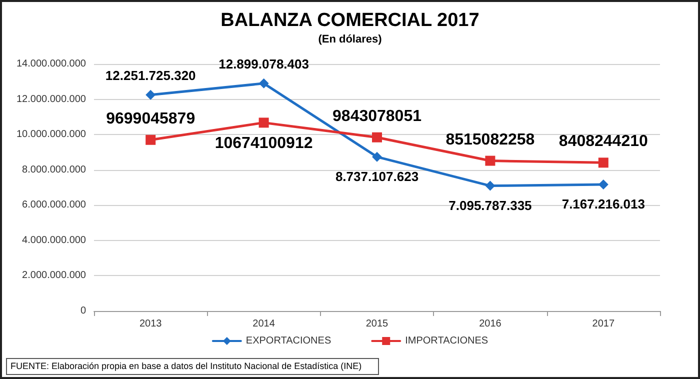  Describe the element at coordinates (150, 324) in the screenshot. I see `x-tick-label: 2013` at that location.